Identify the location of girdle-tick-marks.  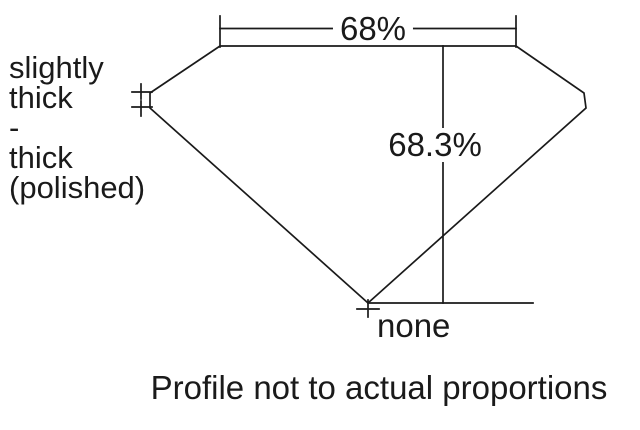
(142, 100).